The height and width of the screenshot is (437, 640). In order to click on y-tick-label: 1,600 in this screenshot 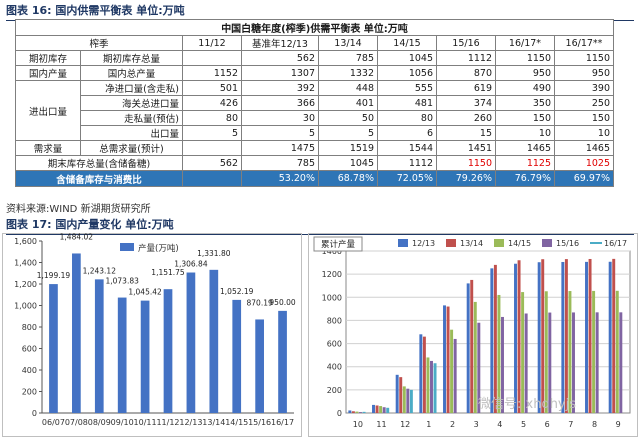, I will do `click(25, 241)`.